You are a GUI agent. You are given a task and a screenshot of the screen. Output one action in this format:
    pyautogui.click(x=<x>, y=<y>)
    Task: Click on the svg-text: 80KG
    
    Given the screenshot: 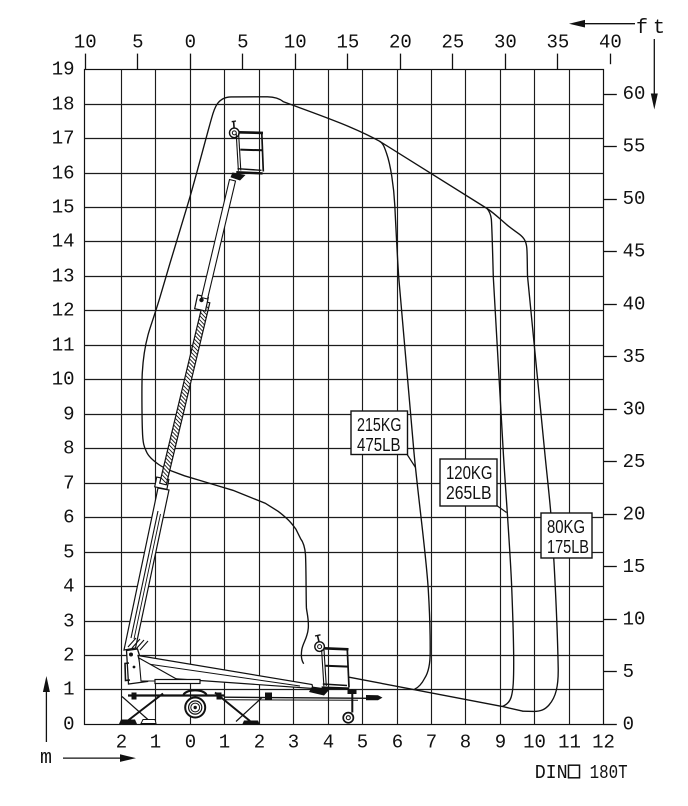 What is the action you would take?
    pyautogui.click(x=566, y=526)
    